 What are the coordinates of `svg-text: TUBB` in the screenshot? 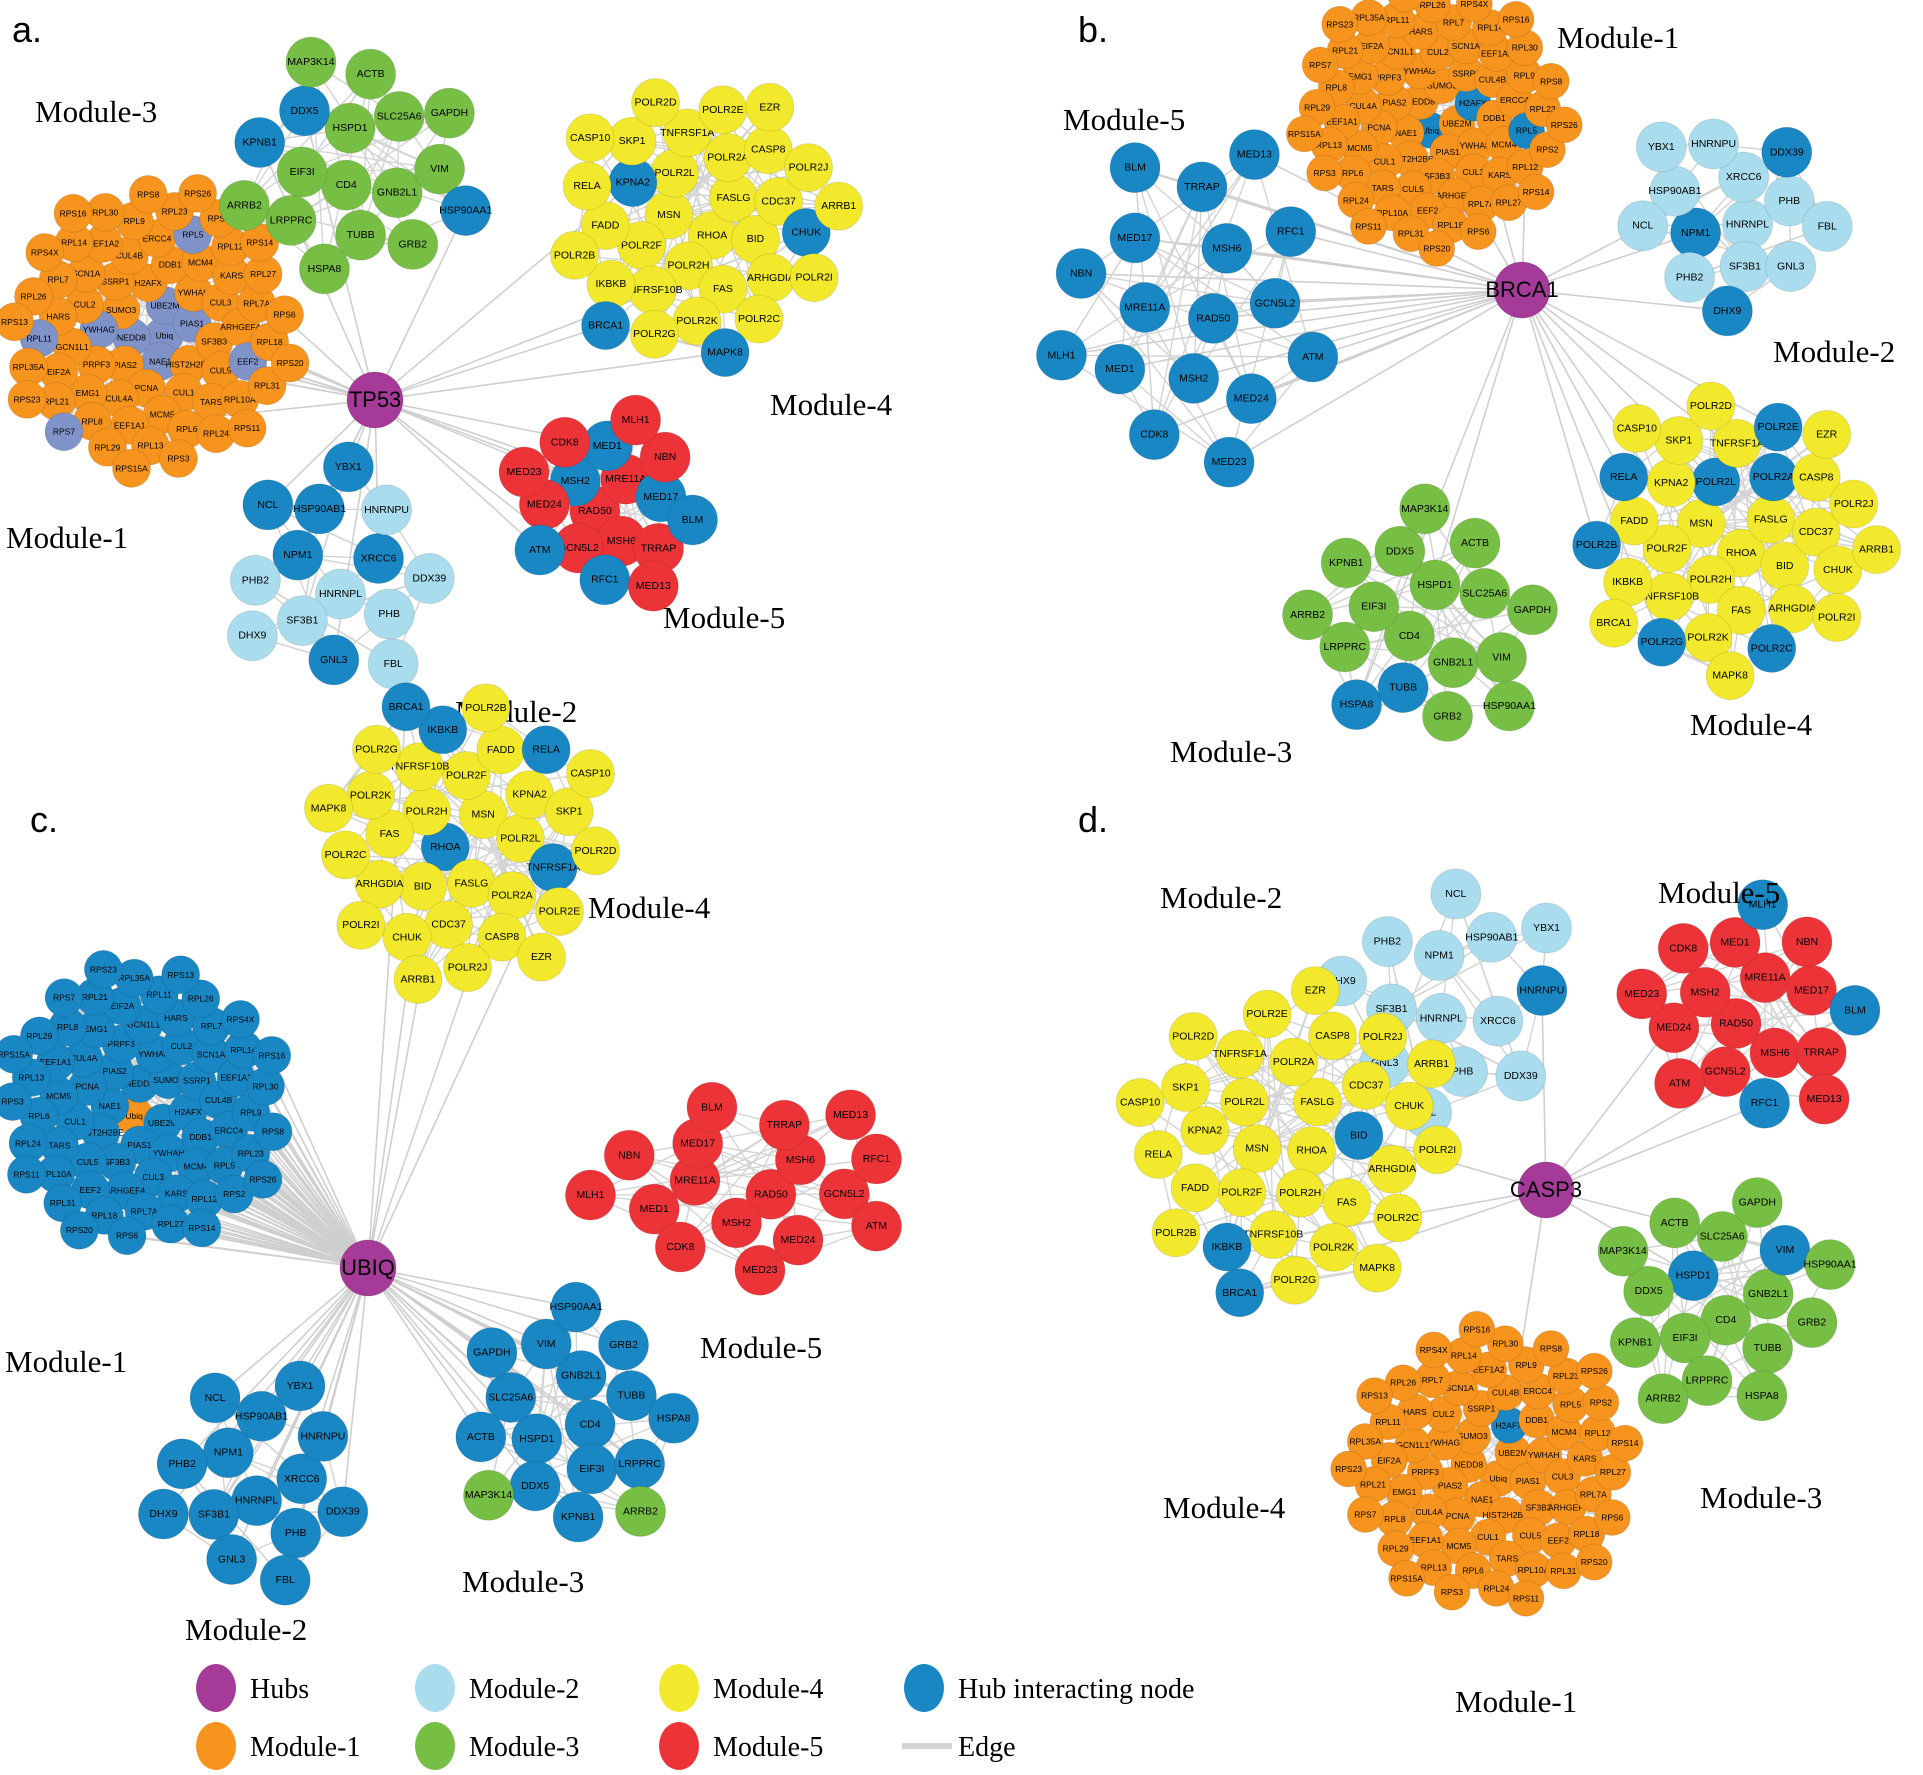 It's located at (361, 235).